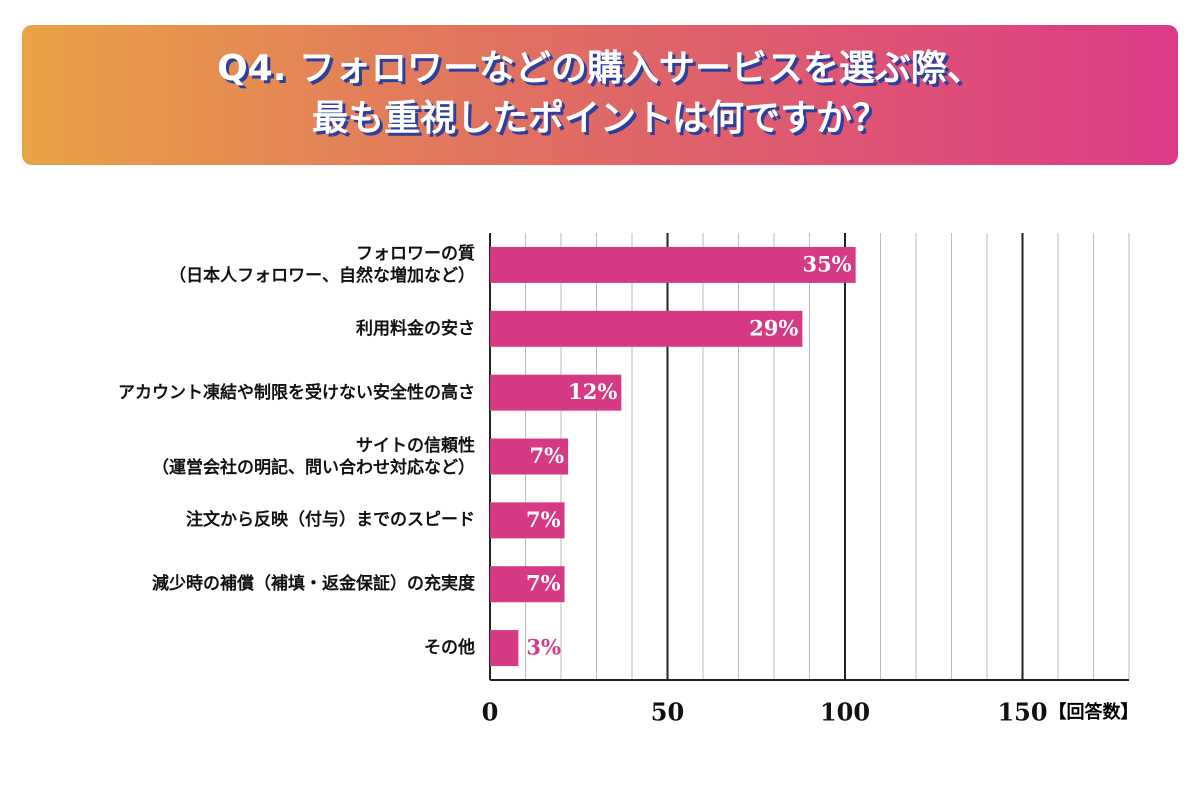 This screenshot has width=1200, height=810. What do you see at coordinates (773, 327) in the screenshot?
I see `value-label: 29%` at bounding box center [773, 327].